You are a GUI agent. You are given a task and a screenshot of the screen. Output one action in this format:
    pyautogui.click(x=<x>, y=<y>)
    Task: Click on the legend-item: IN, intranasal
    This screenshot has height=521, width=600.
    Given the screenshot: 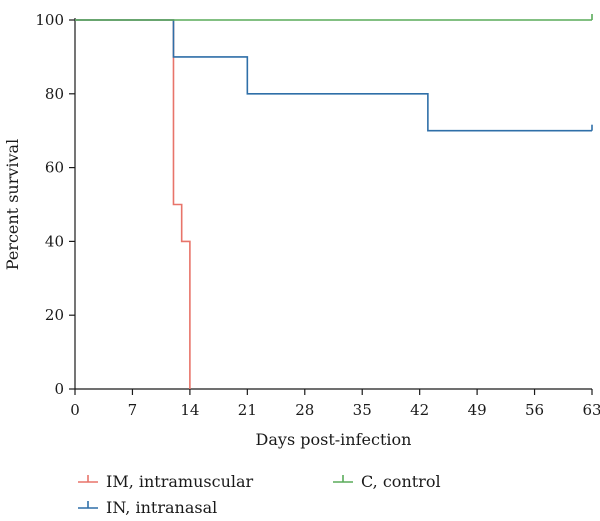 What is the action you would take?
    pyautogui.click(x=147, y=507)
    